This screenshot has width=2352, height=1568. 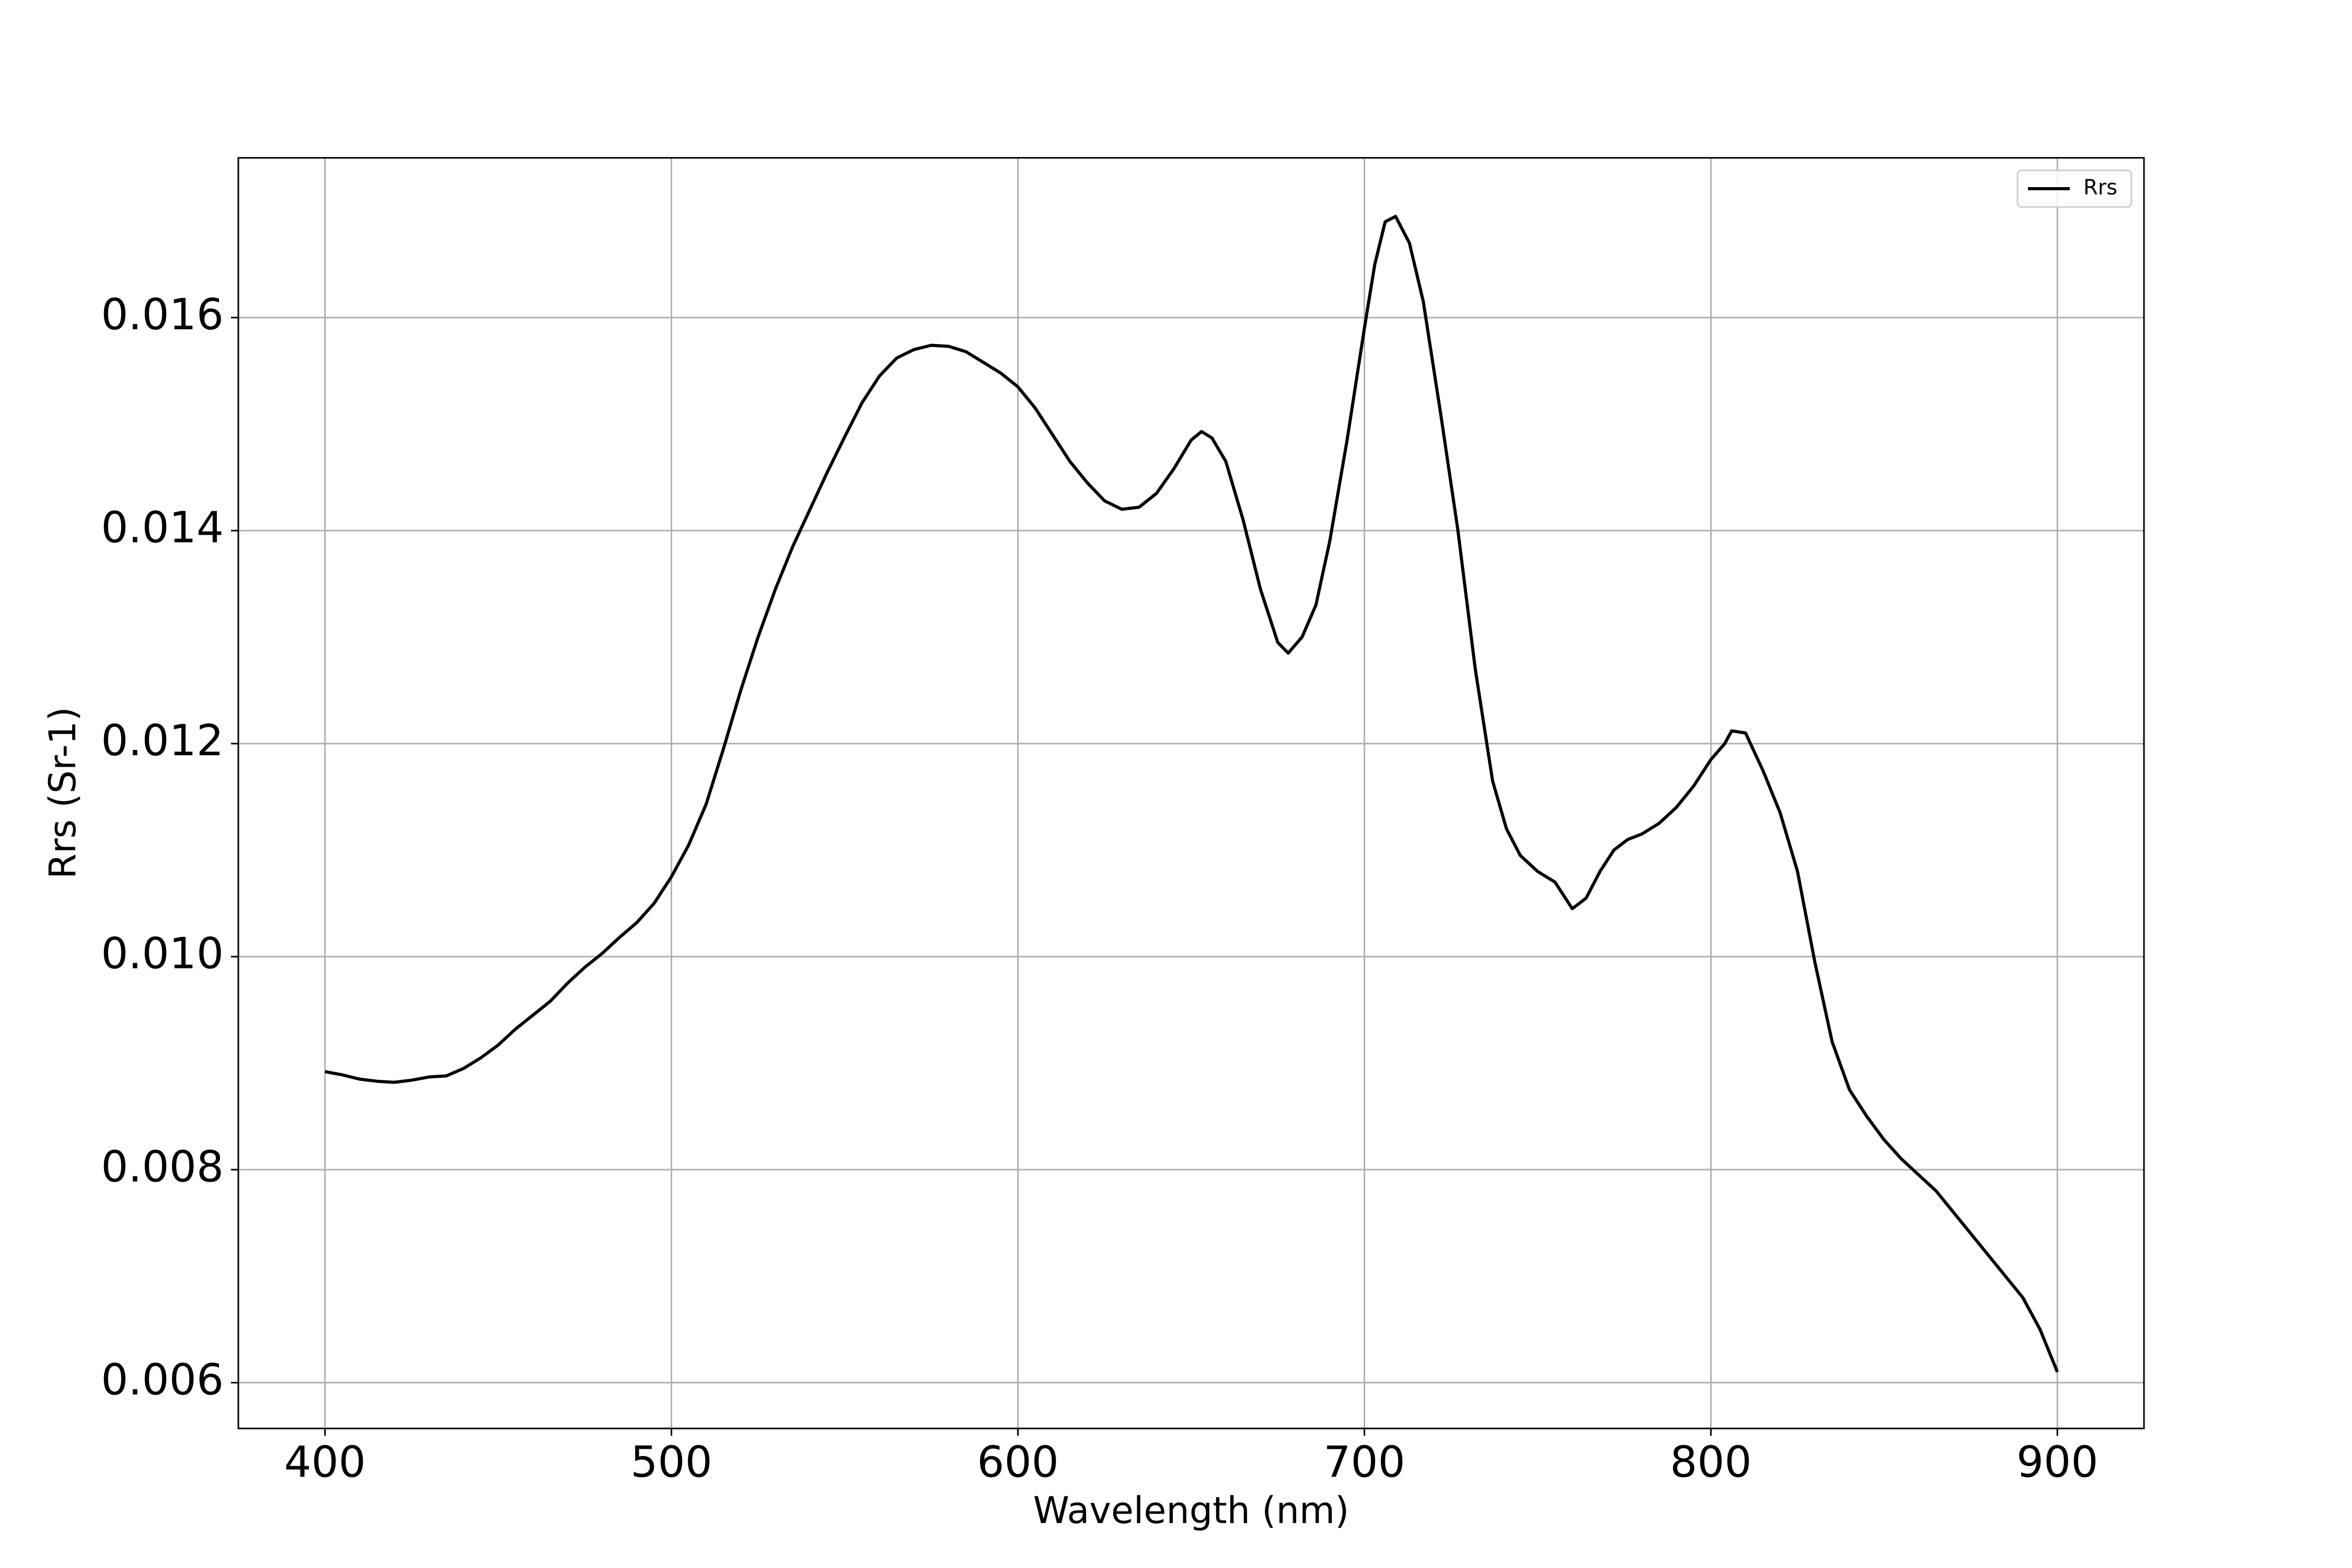 What do you see at coordinates (162, 1380) in the screenshot?
I see `y-tick-label: 0.006` at bounding box center [162, 1380].